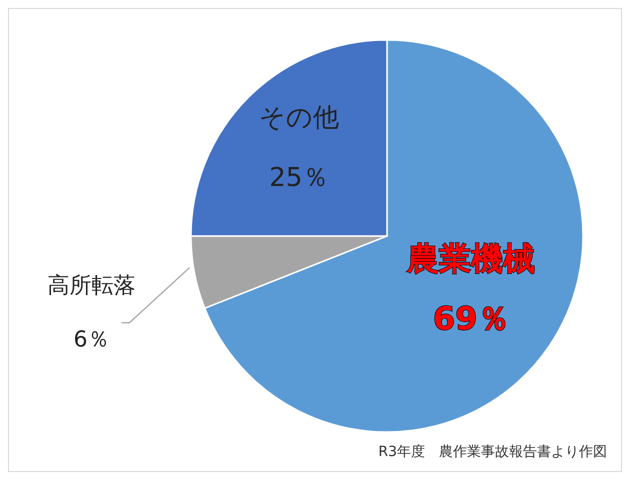 The image size is (630, 480). What do you see at coordinates (471, 259) in the screenshot?
I see `slice-label: 農業機械` at bounding box center [471, 259].